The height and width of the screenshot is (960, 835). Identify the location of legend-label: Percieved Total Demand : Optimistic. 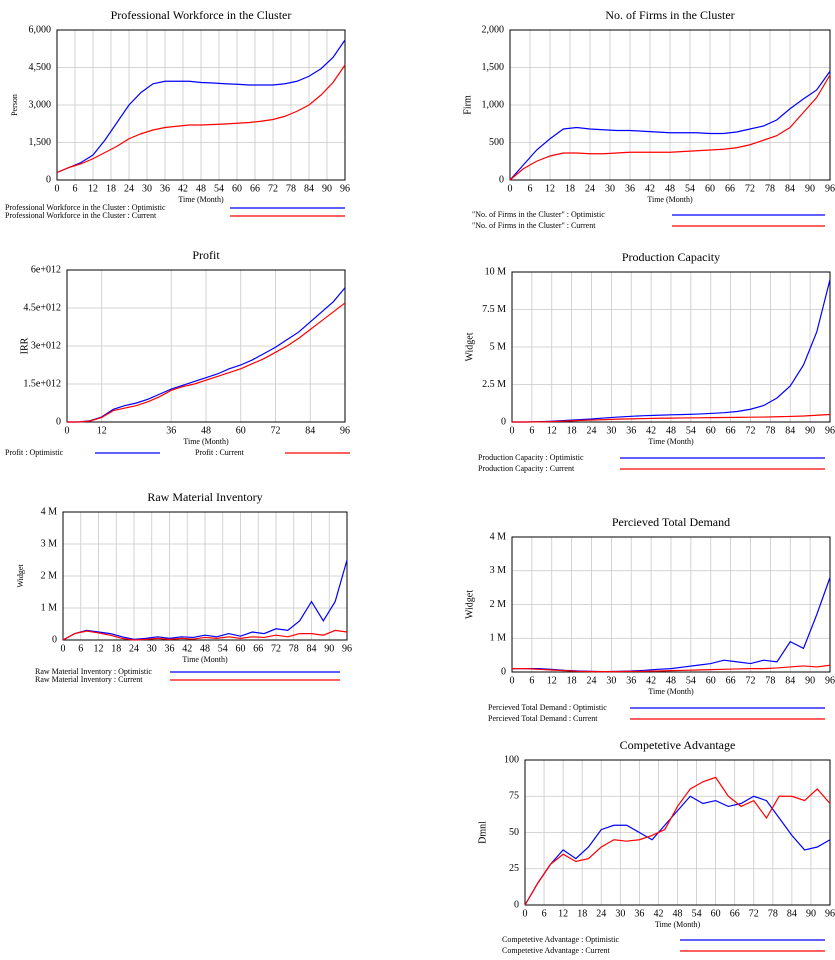
(547, 707).